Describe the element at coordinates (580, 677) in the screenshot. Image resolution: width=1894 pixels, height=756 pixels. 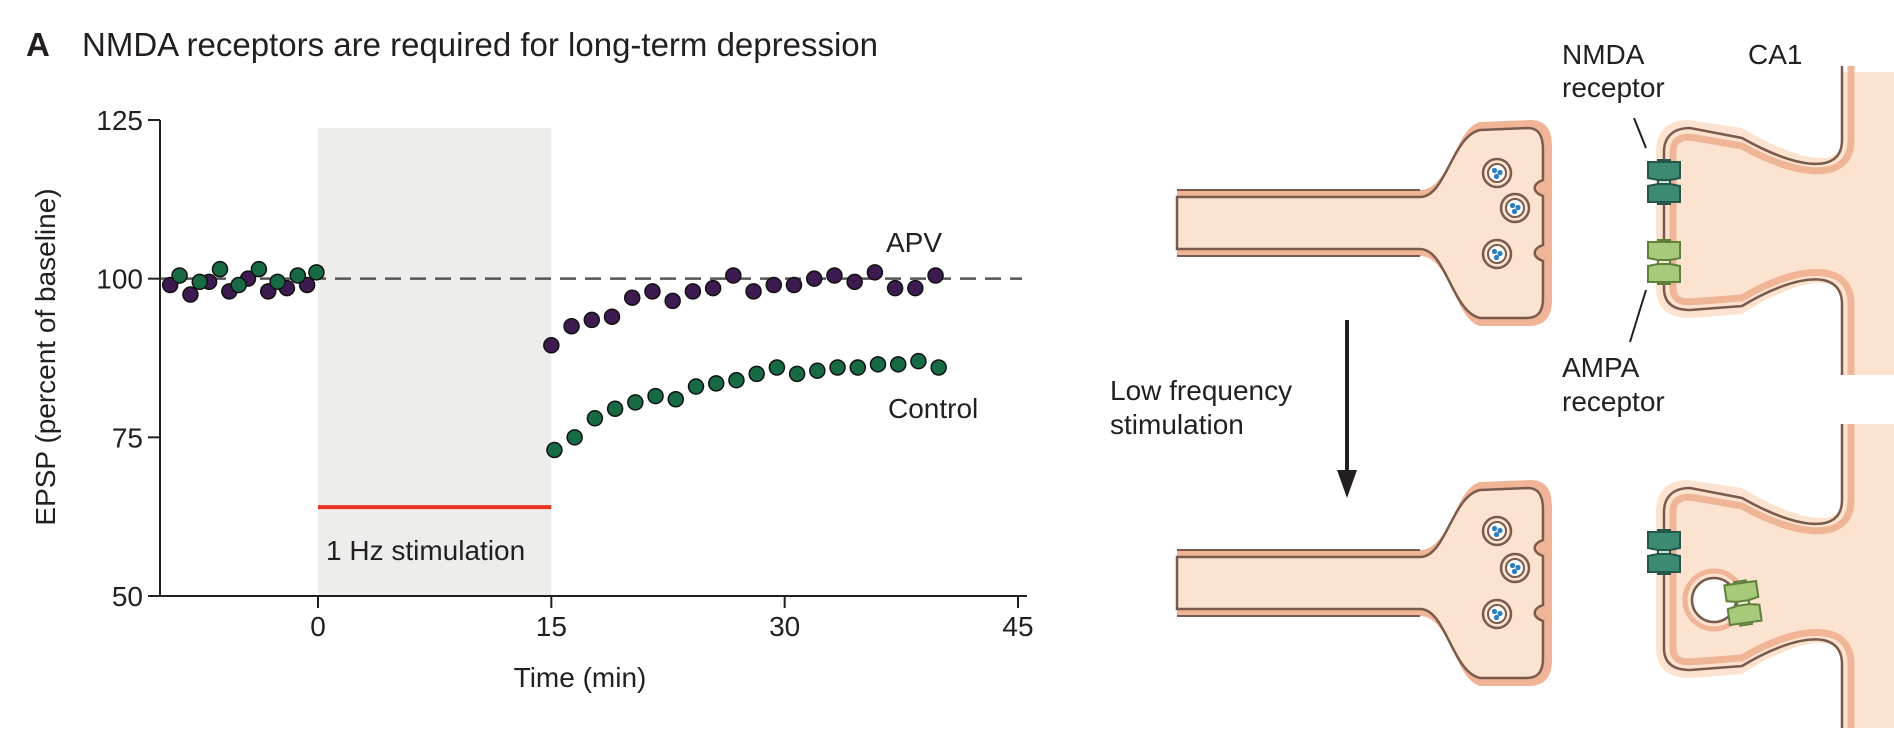
I see `x-axis-label: Time (min)` at that location.